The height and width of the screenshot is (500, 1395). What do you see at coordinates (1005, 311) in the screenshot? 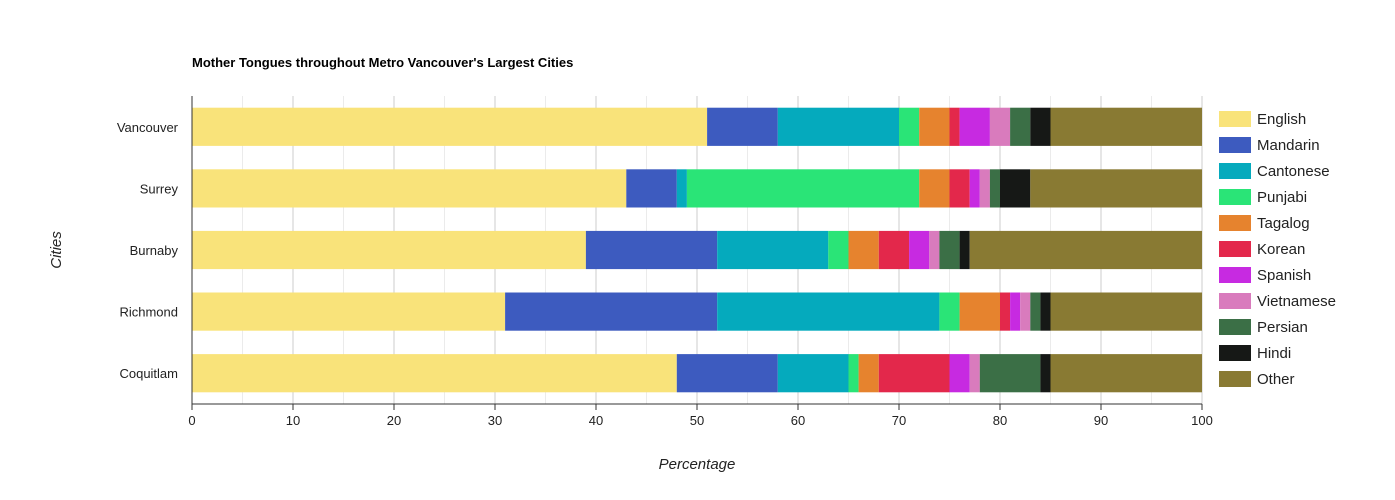
I see `bar-richmond-korean` at bounding box center [1005, 311].